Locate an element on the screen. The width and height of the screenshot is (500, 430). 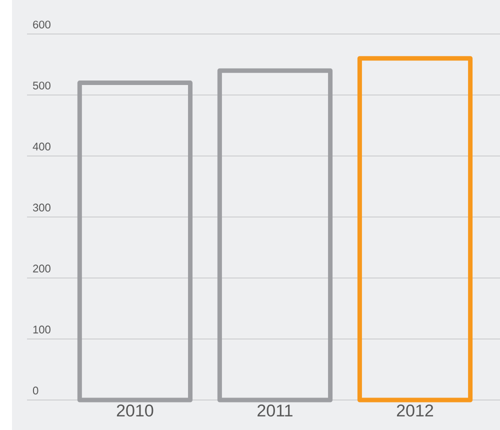
y-tick-label: 100 is located at coordinates (41, 330).